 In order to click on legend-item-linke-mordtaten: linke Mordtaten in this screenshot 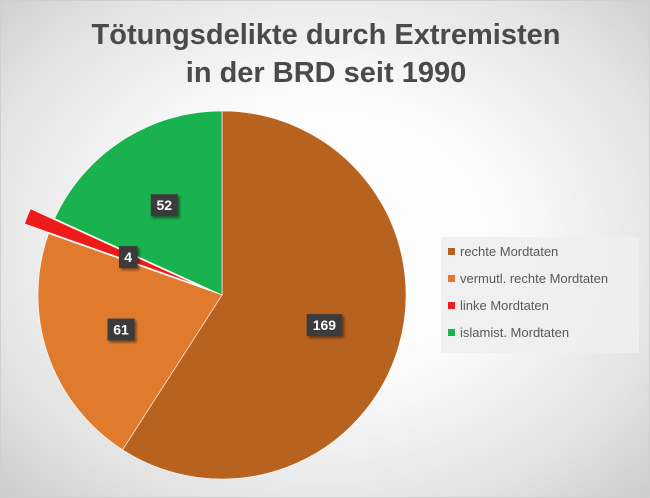, I will do `click(498, 305)`.